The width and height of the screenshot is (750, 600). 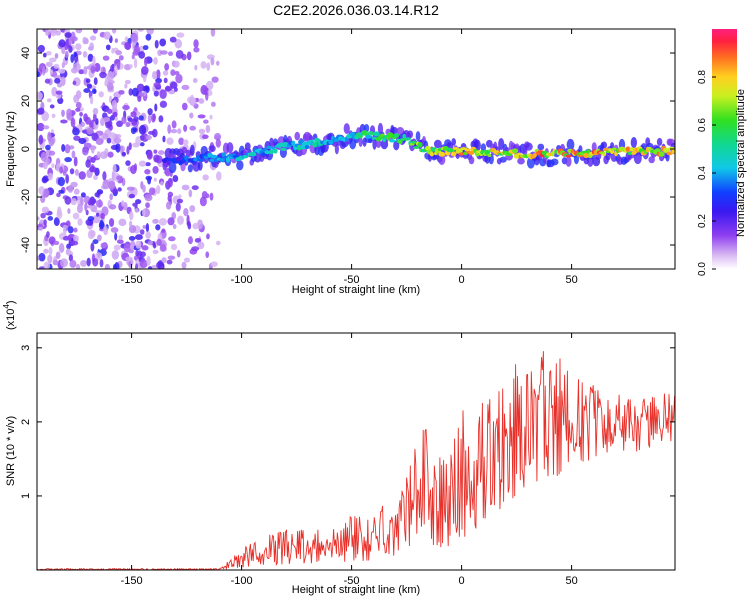 I want to click on spectrogram-x-label: Height of straight line (km), so click(x=356, y=290).